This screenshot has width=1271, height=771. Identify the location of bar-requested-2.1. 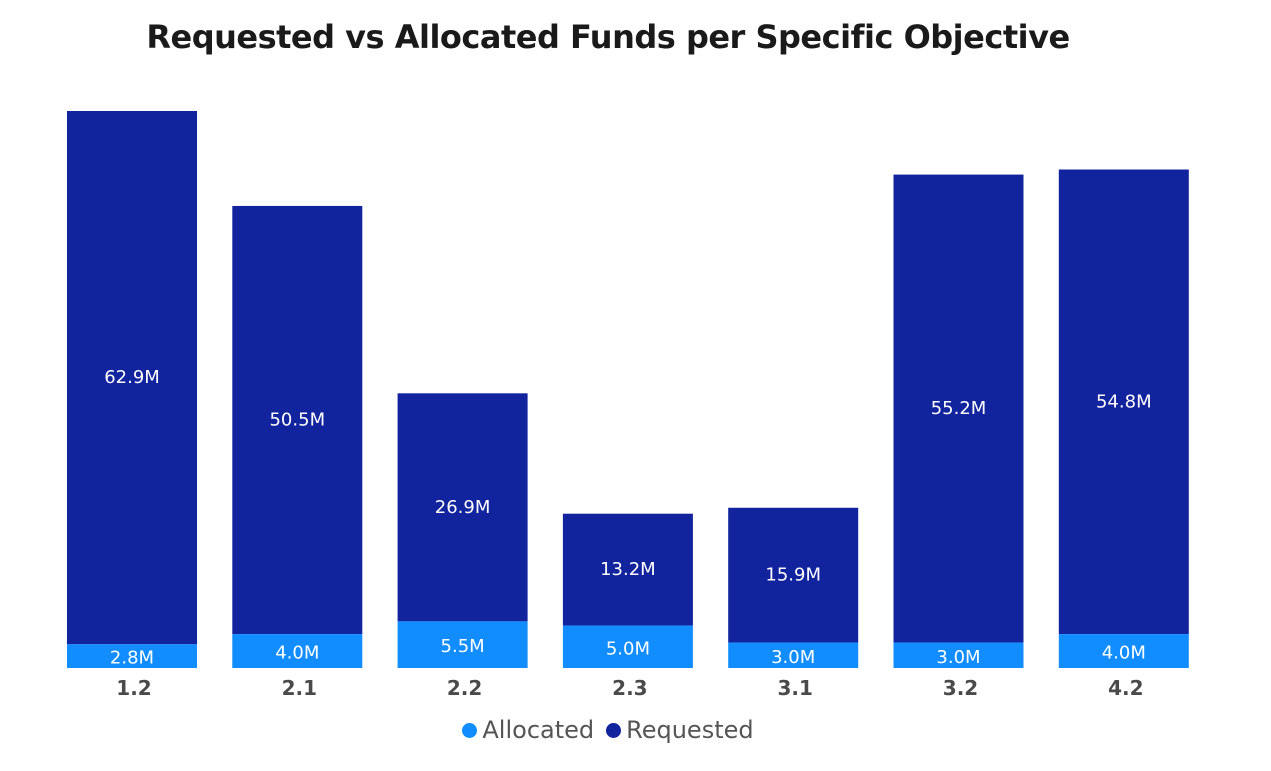
(297, 420).